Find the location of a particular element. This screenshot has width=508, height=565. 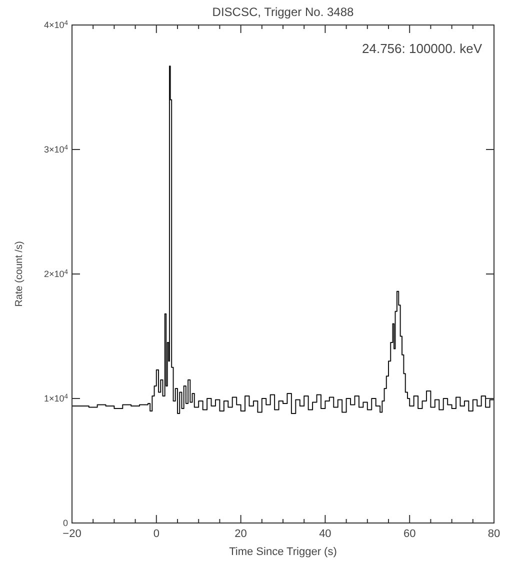

y-axis-title: Rate (count /s) is located at coordinates (19, 274).